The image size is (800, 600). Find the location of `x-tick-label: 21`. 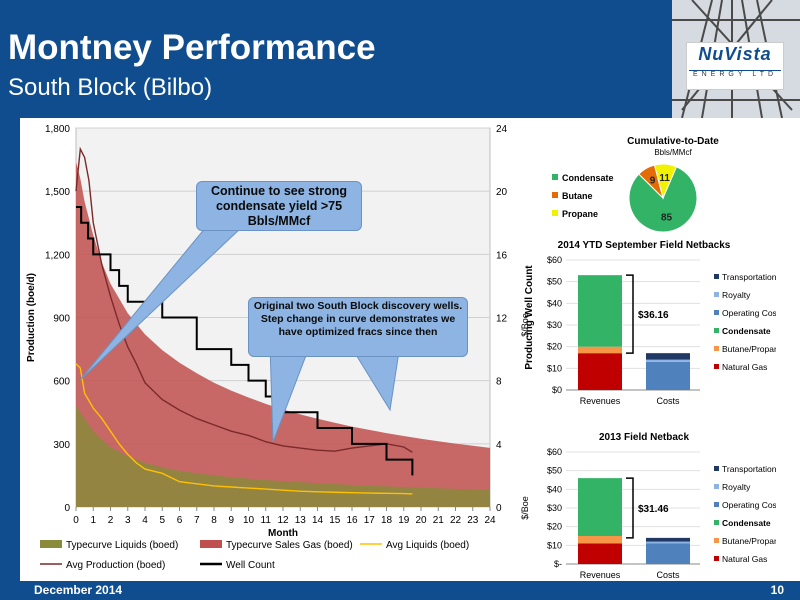

x-tick-label: 21 is located at coordinates (439, 520).